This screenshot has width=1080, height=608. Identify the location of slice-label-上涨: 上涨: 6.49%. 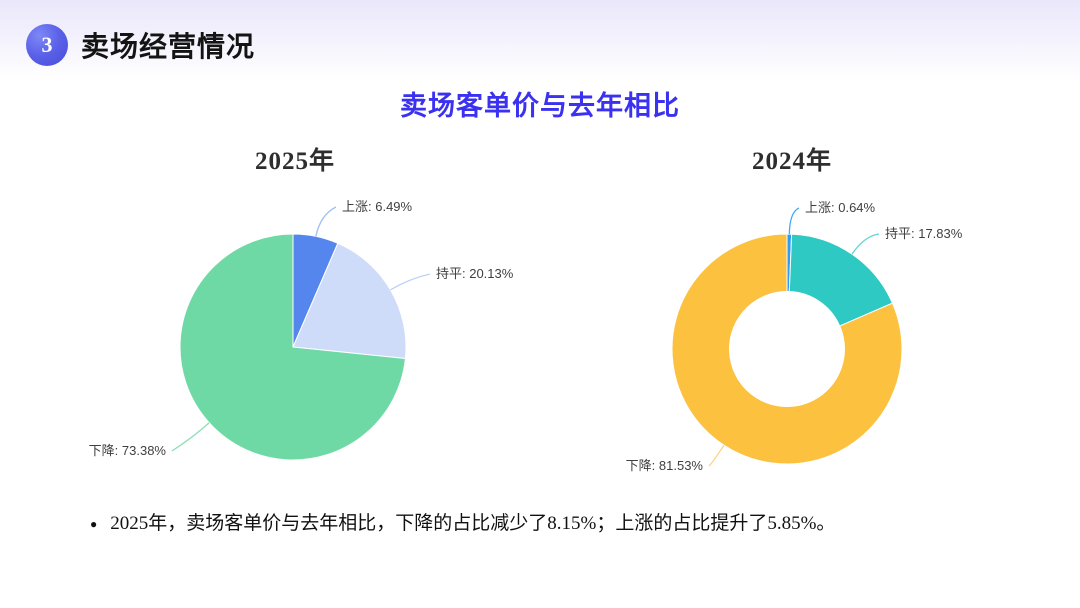
(377, 206).